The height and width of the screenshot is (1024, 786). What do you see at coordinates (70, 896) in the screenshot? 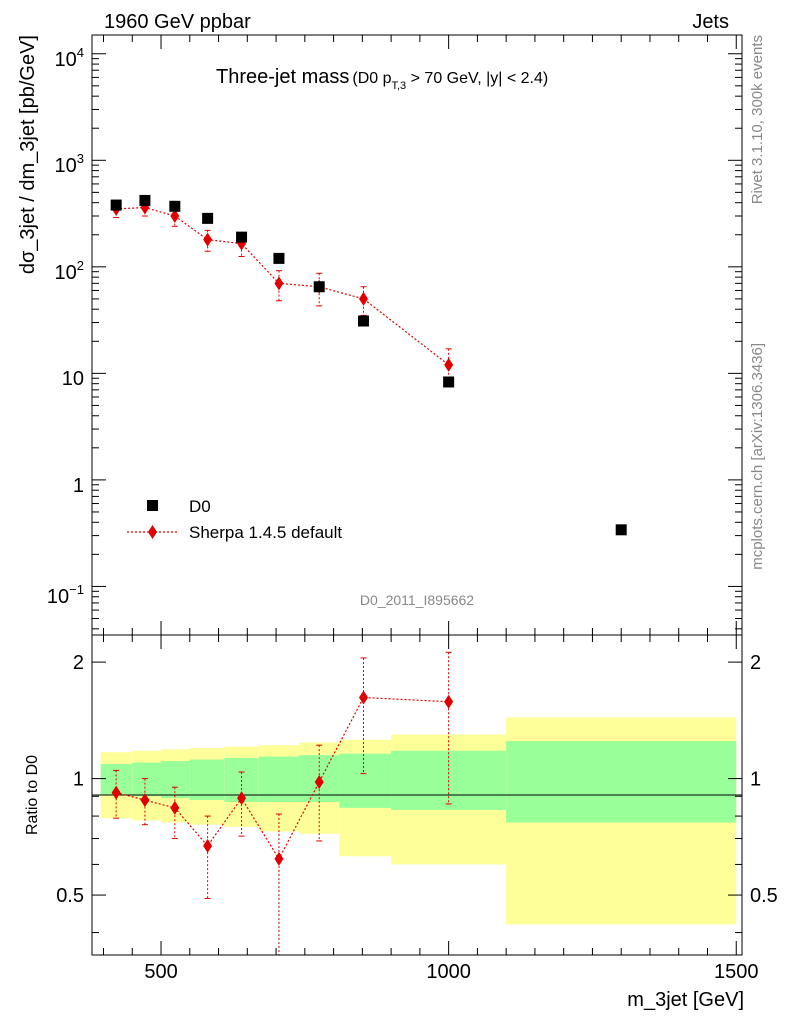
I see `ratio-y-tick-label-left: 0.5` at bounding box center [70, 896].